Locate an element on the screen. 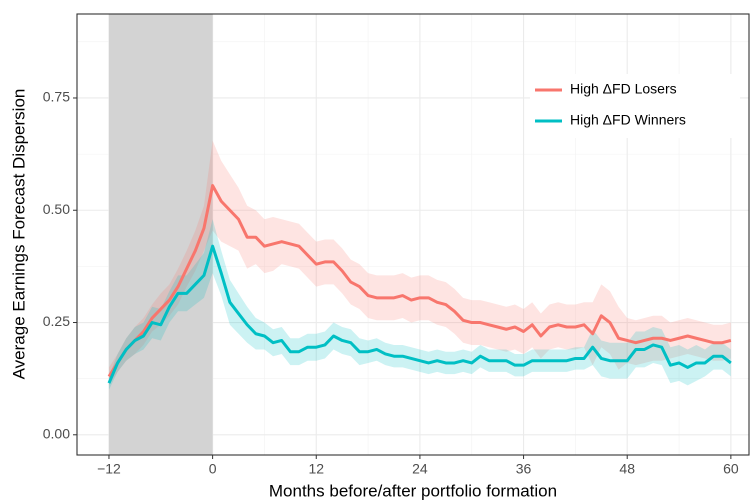  x-tick-label: 24 is located at coordinates (420, 469).